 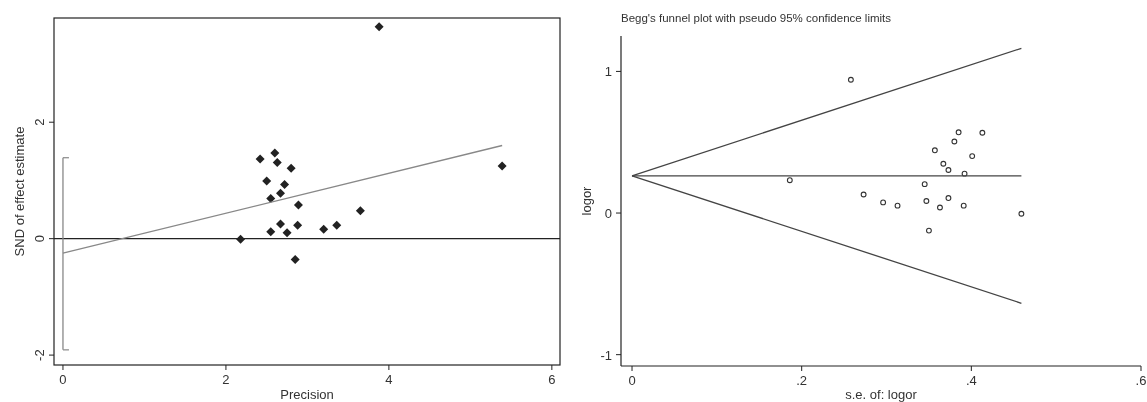 I want to click on y-axis-title: logor, so click(x=586, y=200).